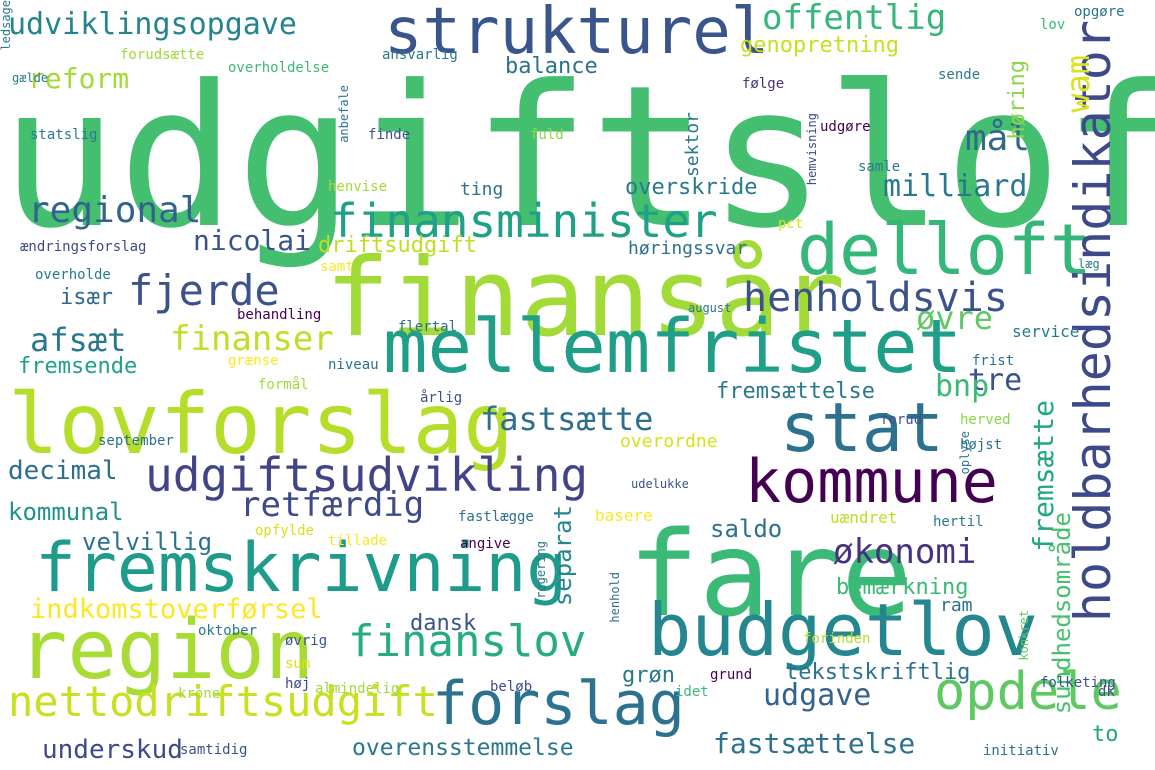  I want to click on word-balance: balance, so click(551, 66).